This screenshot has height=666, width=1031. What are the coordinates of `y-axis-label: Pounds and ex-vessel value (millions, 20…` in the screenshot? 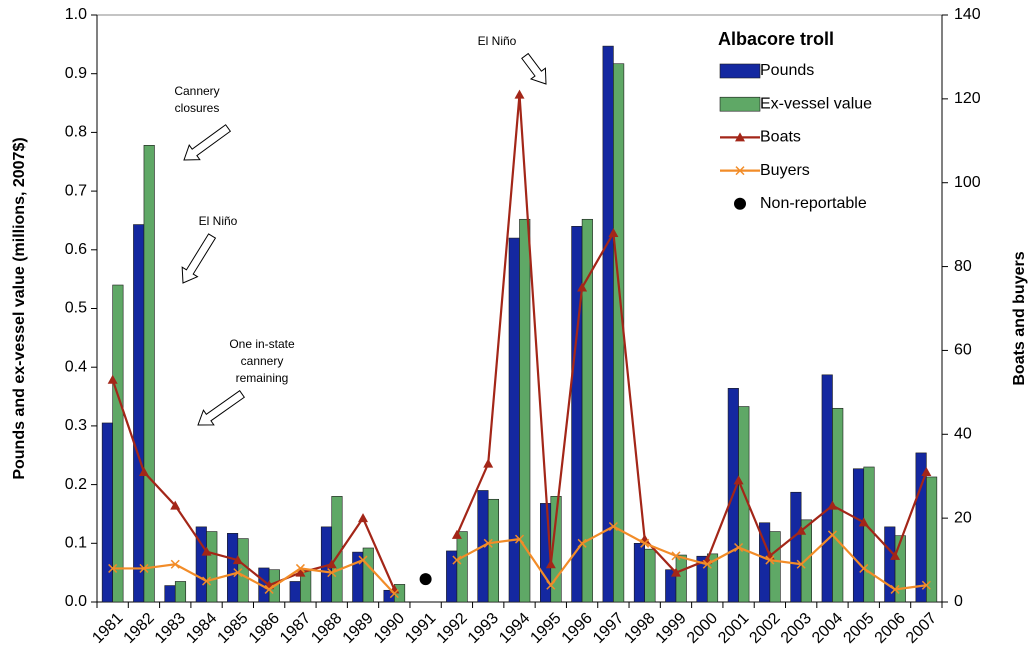 It's located at (19, 308).